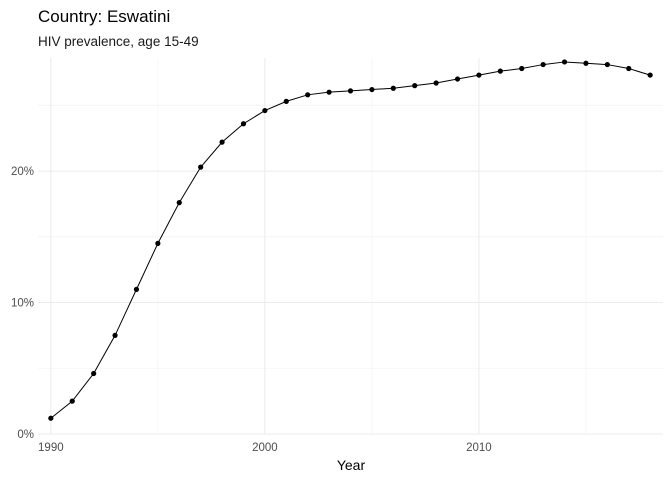 This screenshot has width=672, height=480. I want to click on y-tick-label: 0%, so click(25, 435).